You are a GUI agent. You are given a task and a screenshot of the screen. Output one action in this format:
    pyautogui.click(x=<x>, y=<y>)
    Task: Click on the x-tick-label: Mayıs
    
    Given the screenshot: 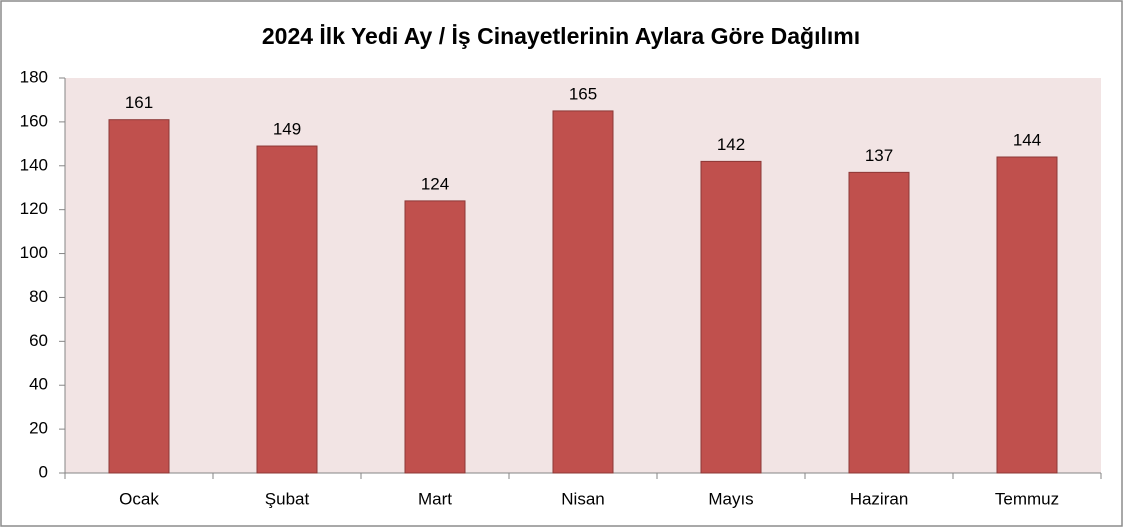 What is the action you would take?
    pyautogui.click(x=730, y=498)
    